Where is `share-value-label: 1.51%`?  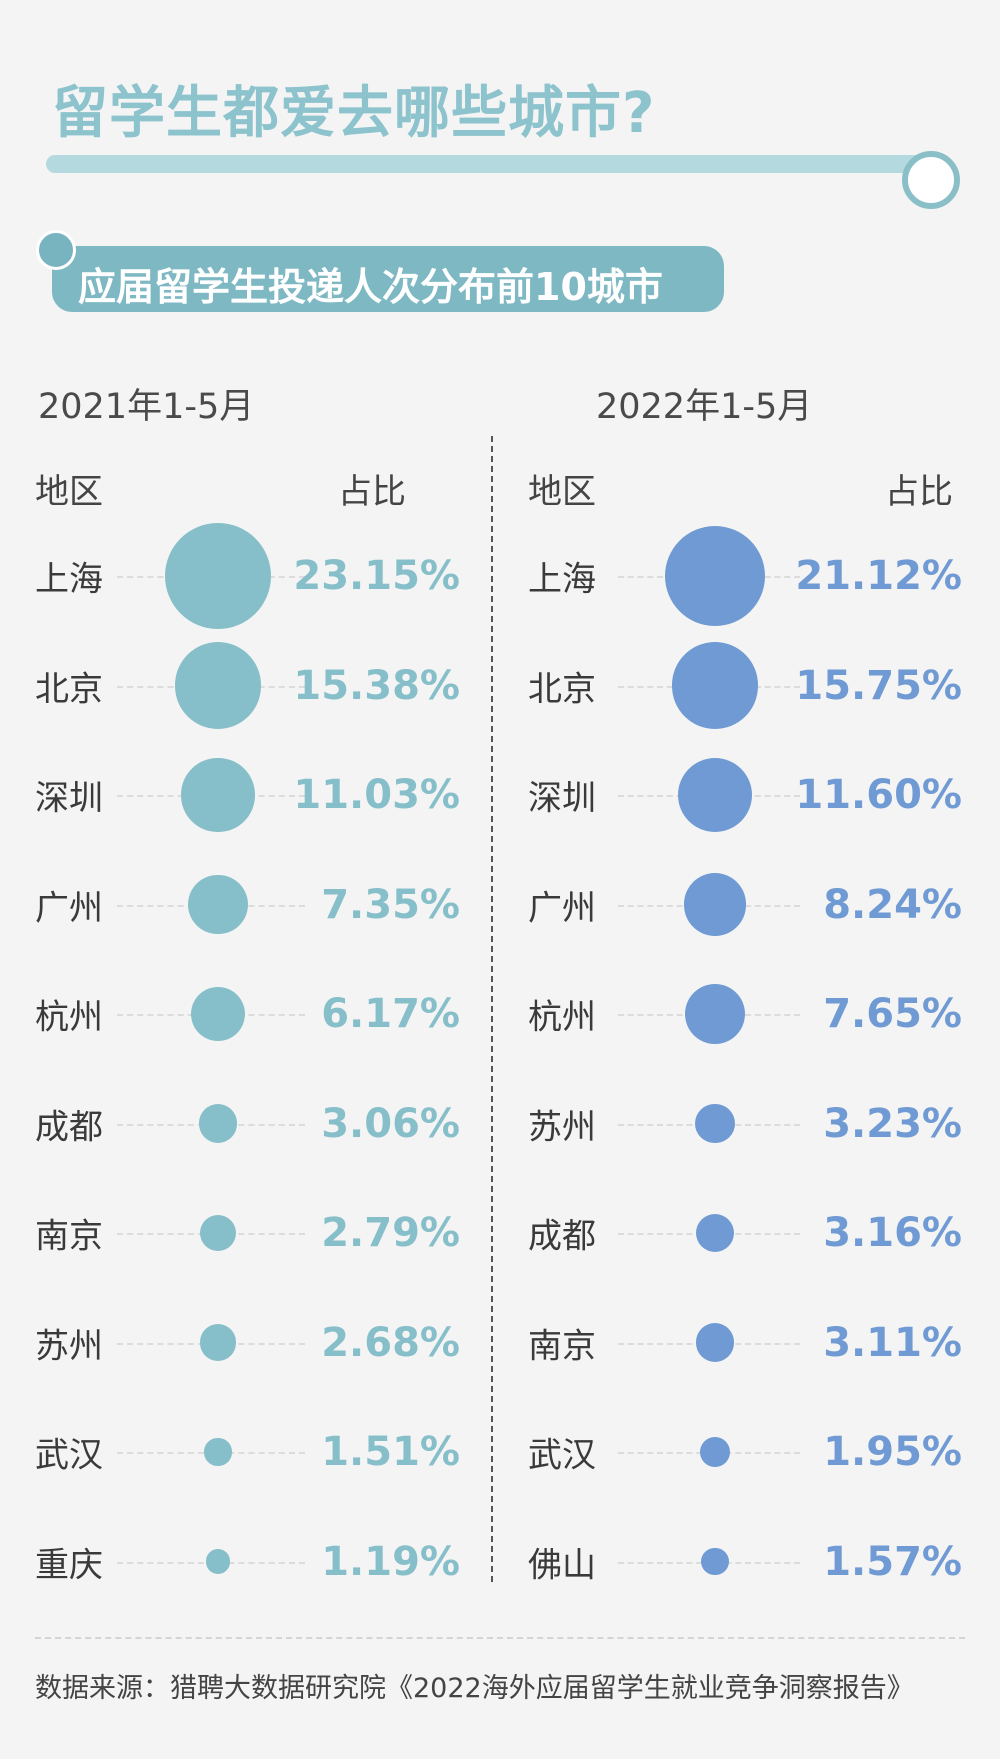
share-value-label: 1.51% is located at coordinates (390, 1452).